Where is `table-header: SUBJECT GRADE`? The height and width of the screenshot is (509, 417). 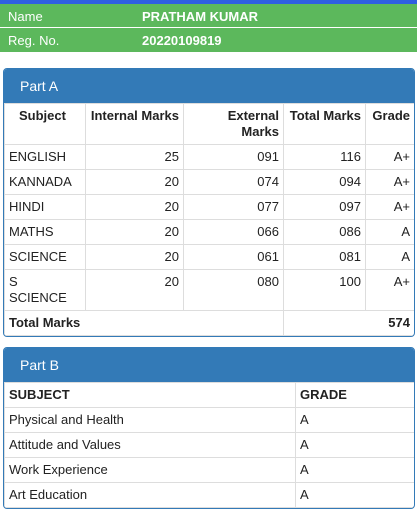 table-header: SUBJECT GRADE is located at coordinates (209, 395).